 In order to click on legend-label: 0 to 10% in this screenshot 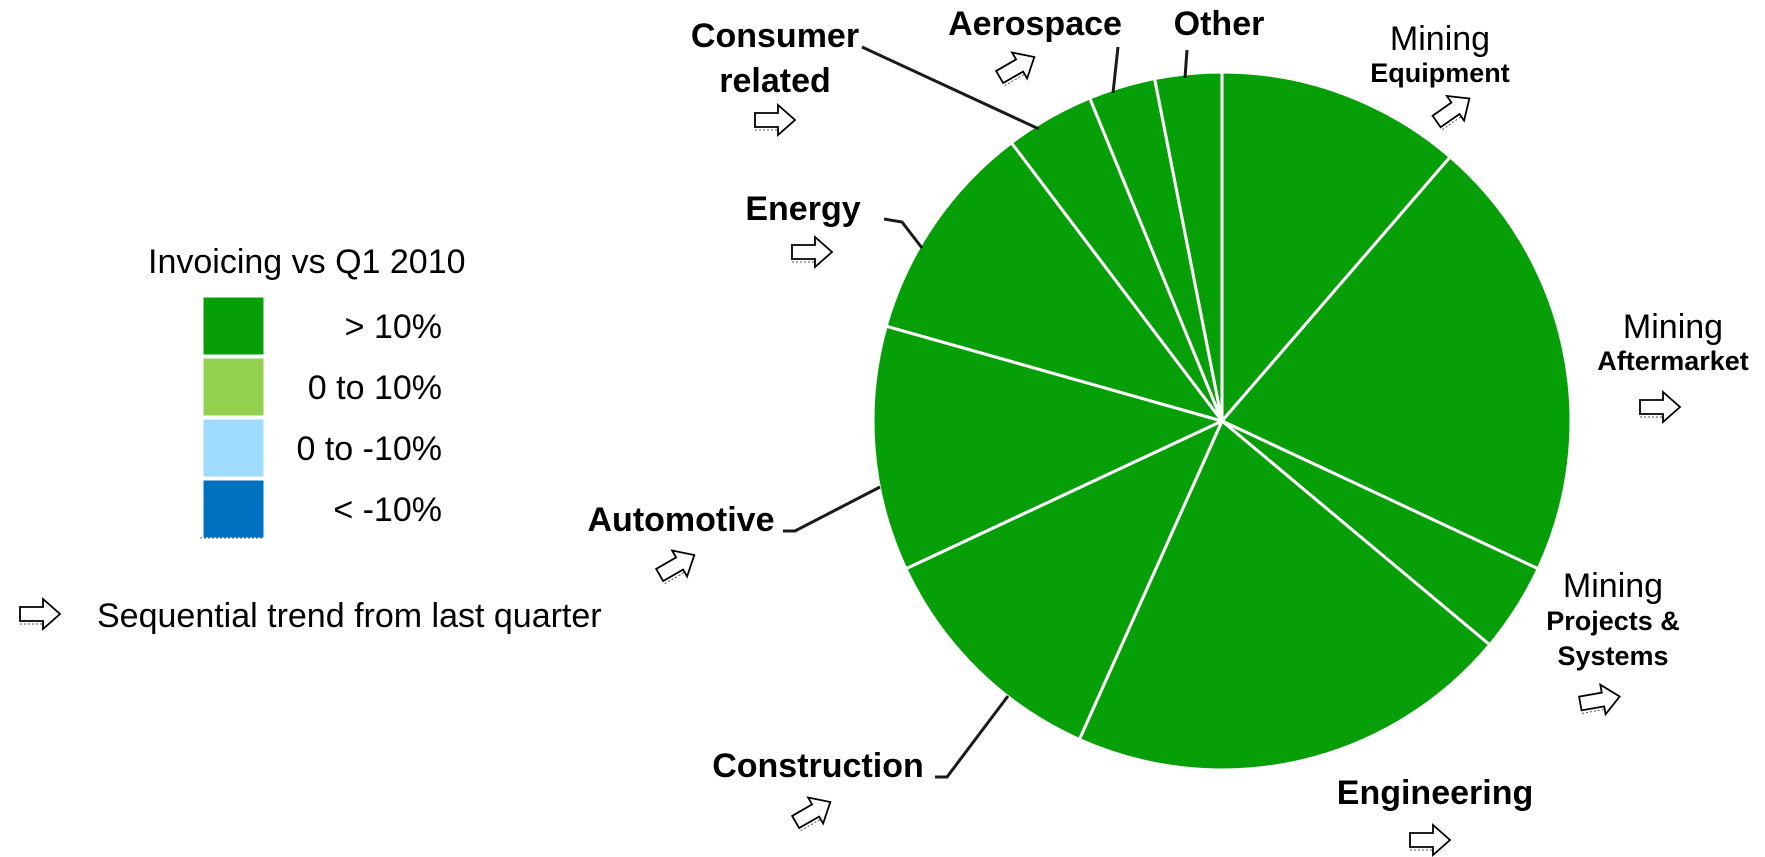, I will do `click(375, 388)`.